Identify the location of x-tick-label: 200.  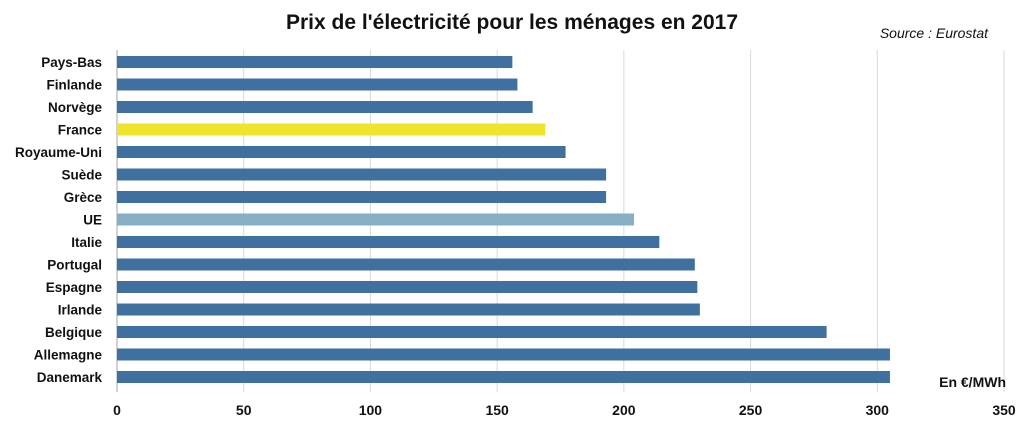
(624, 410).